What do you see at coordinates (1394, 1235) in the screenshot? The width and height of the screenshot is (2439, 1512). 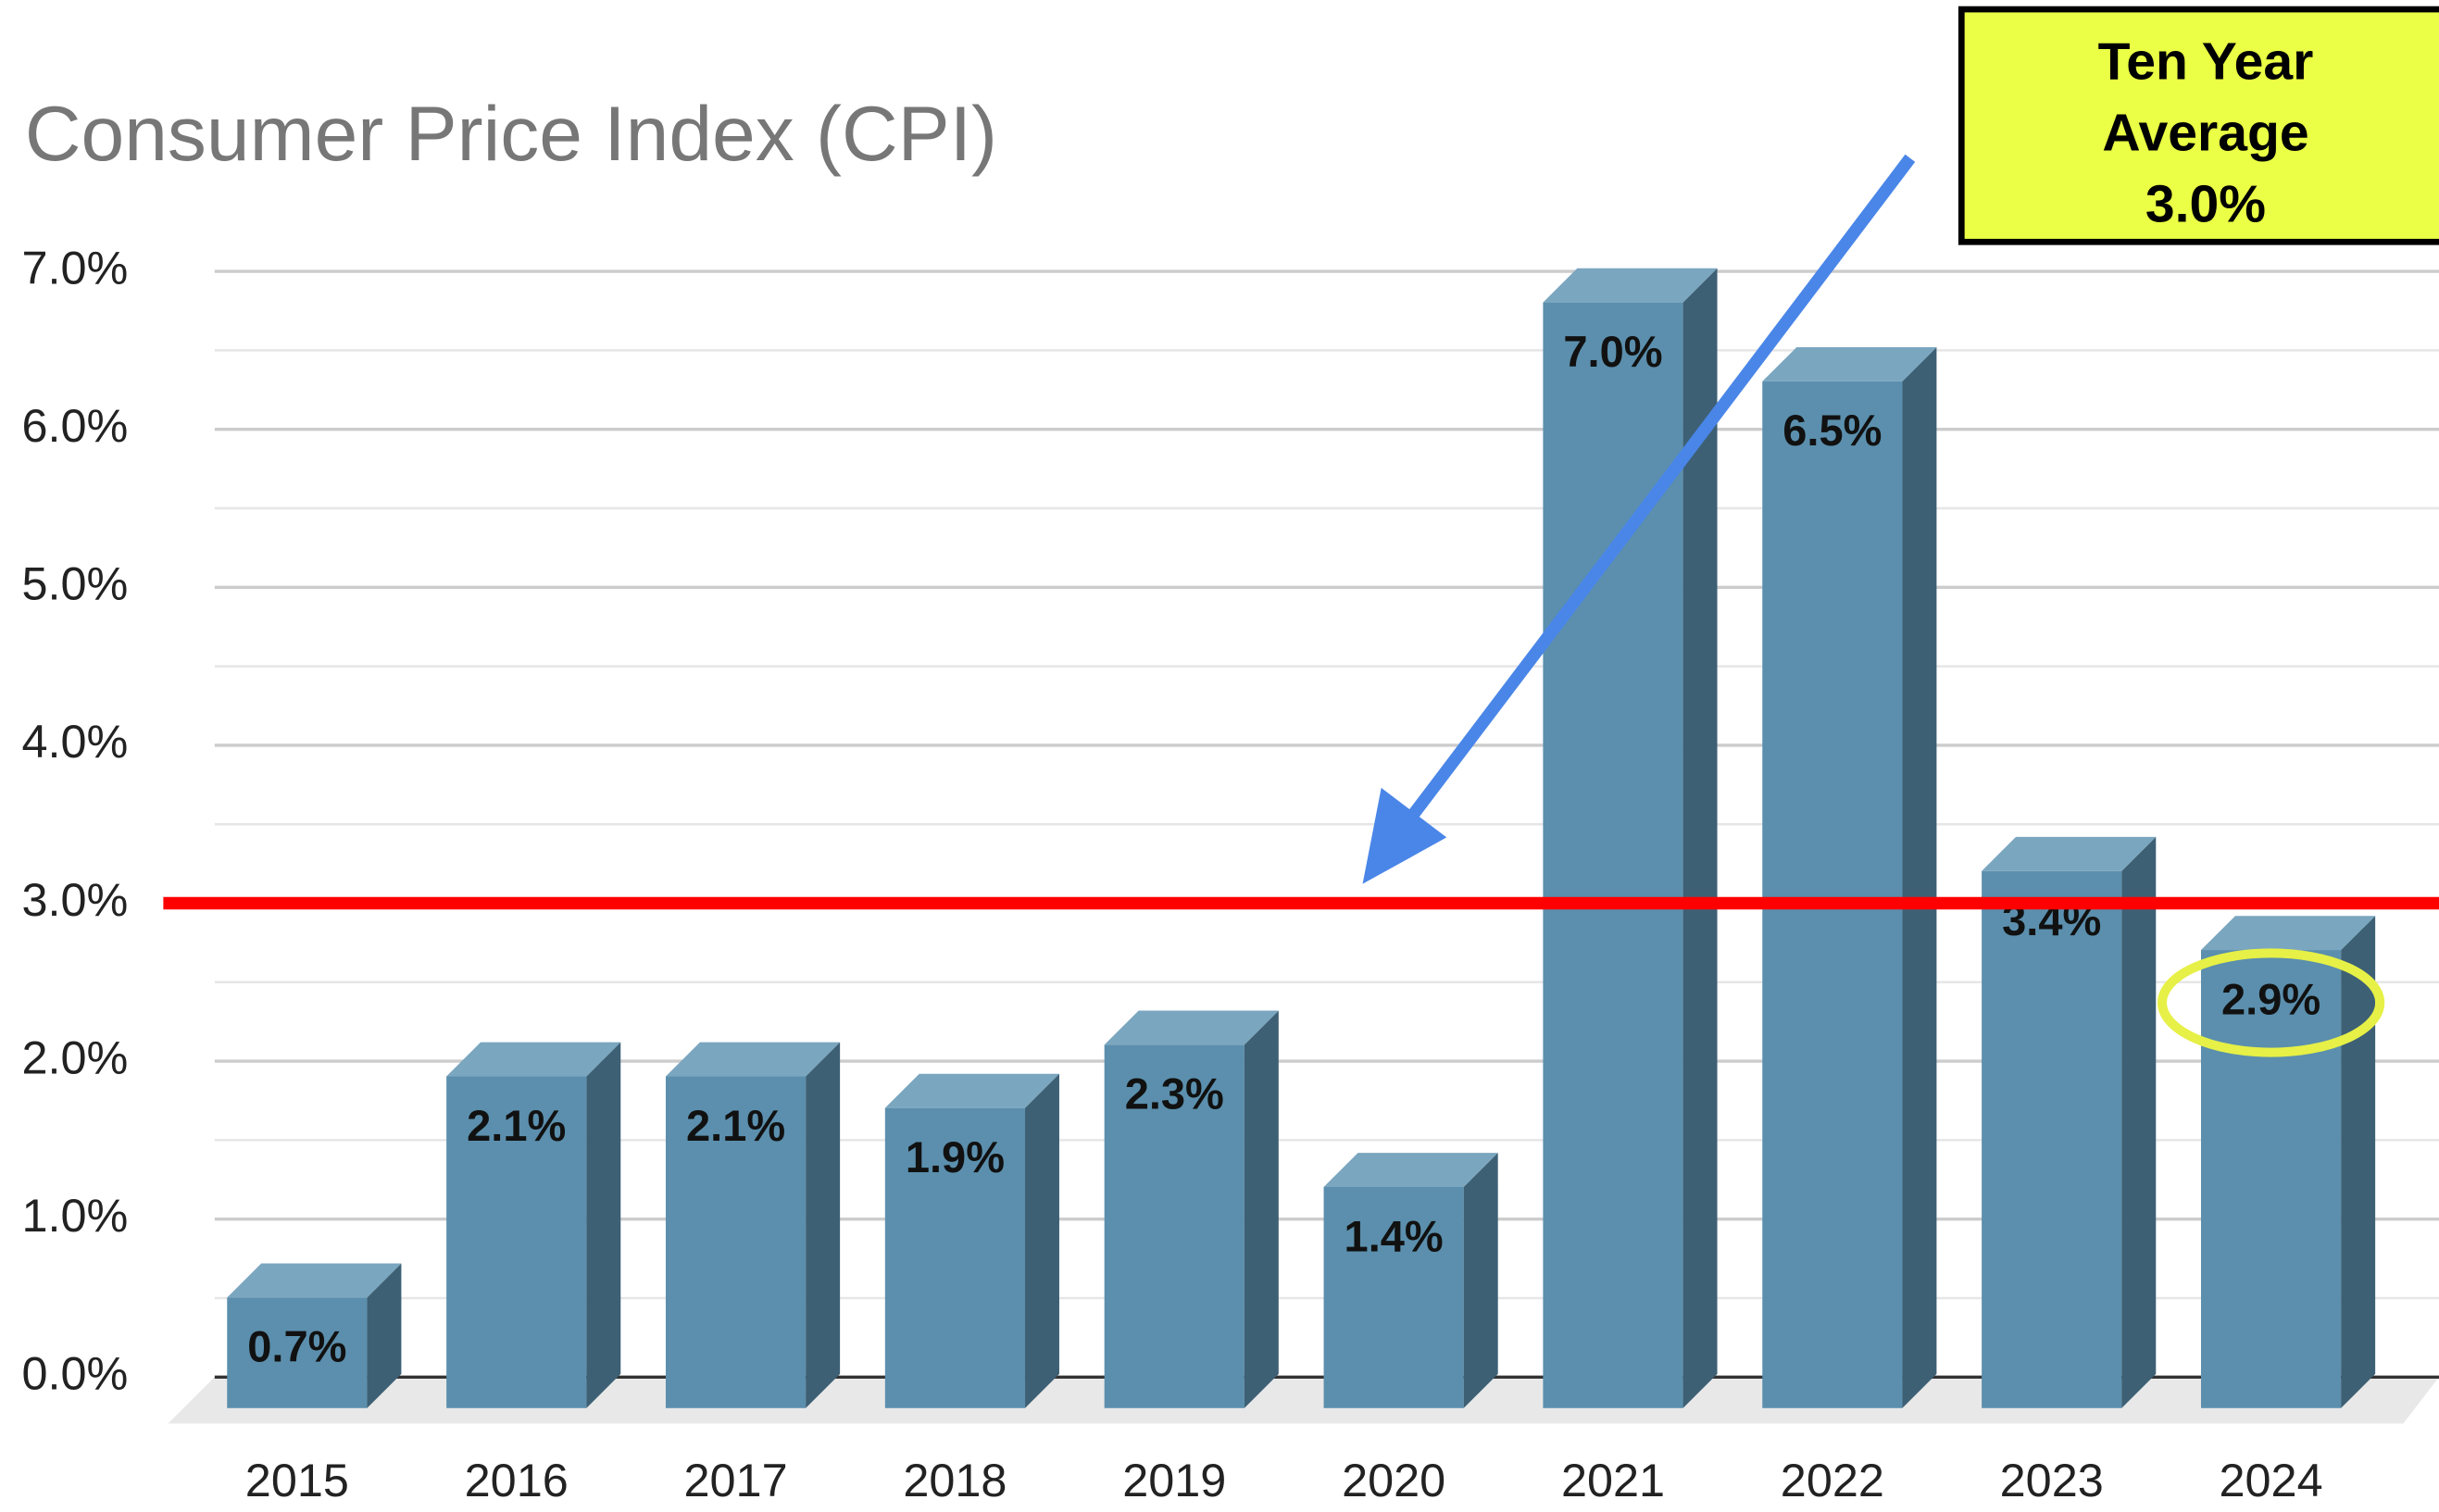 I see `data-label: 1.4%` at bounding box center [1394, 1235].